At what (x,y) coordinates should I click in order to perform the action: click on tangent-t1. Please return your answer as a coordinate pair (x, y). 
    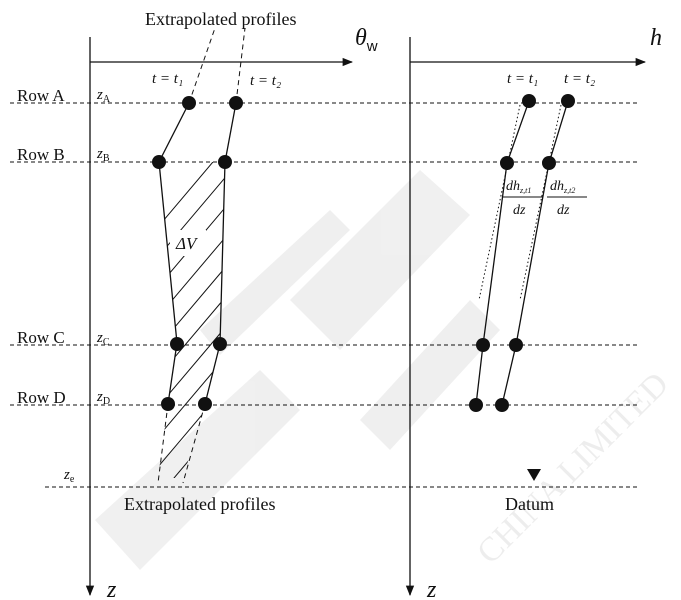
    Looking at the image, I should click on (499, 202).